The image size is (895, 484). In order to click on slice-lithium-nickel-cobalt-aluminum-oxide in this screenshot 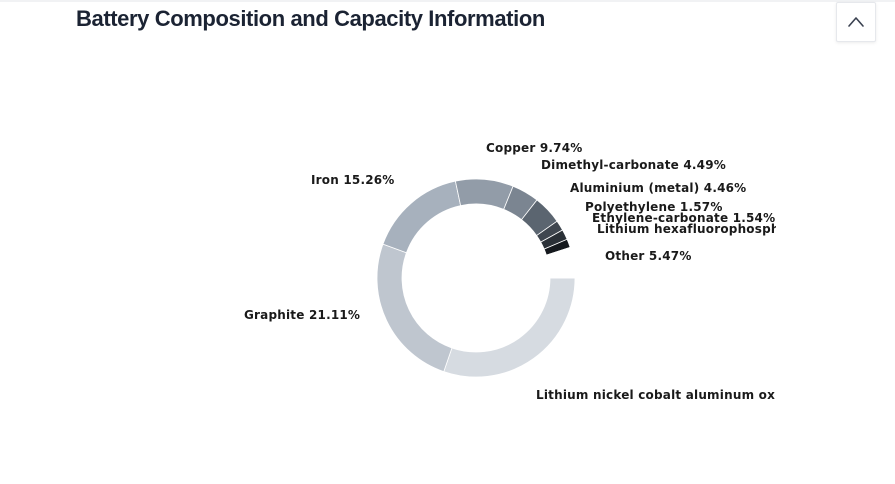, I will do `click(509, 327)`.